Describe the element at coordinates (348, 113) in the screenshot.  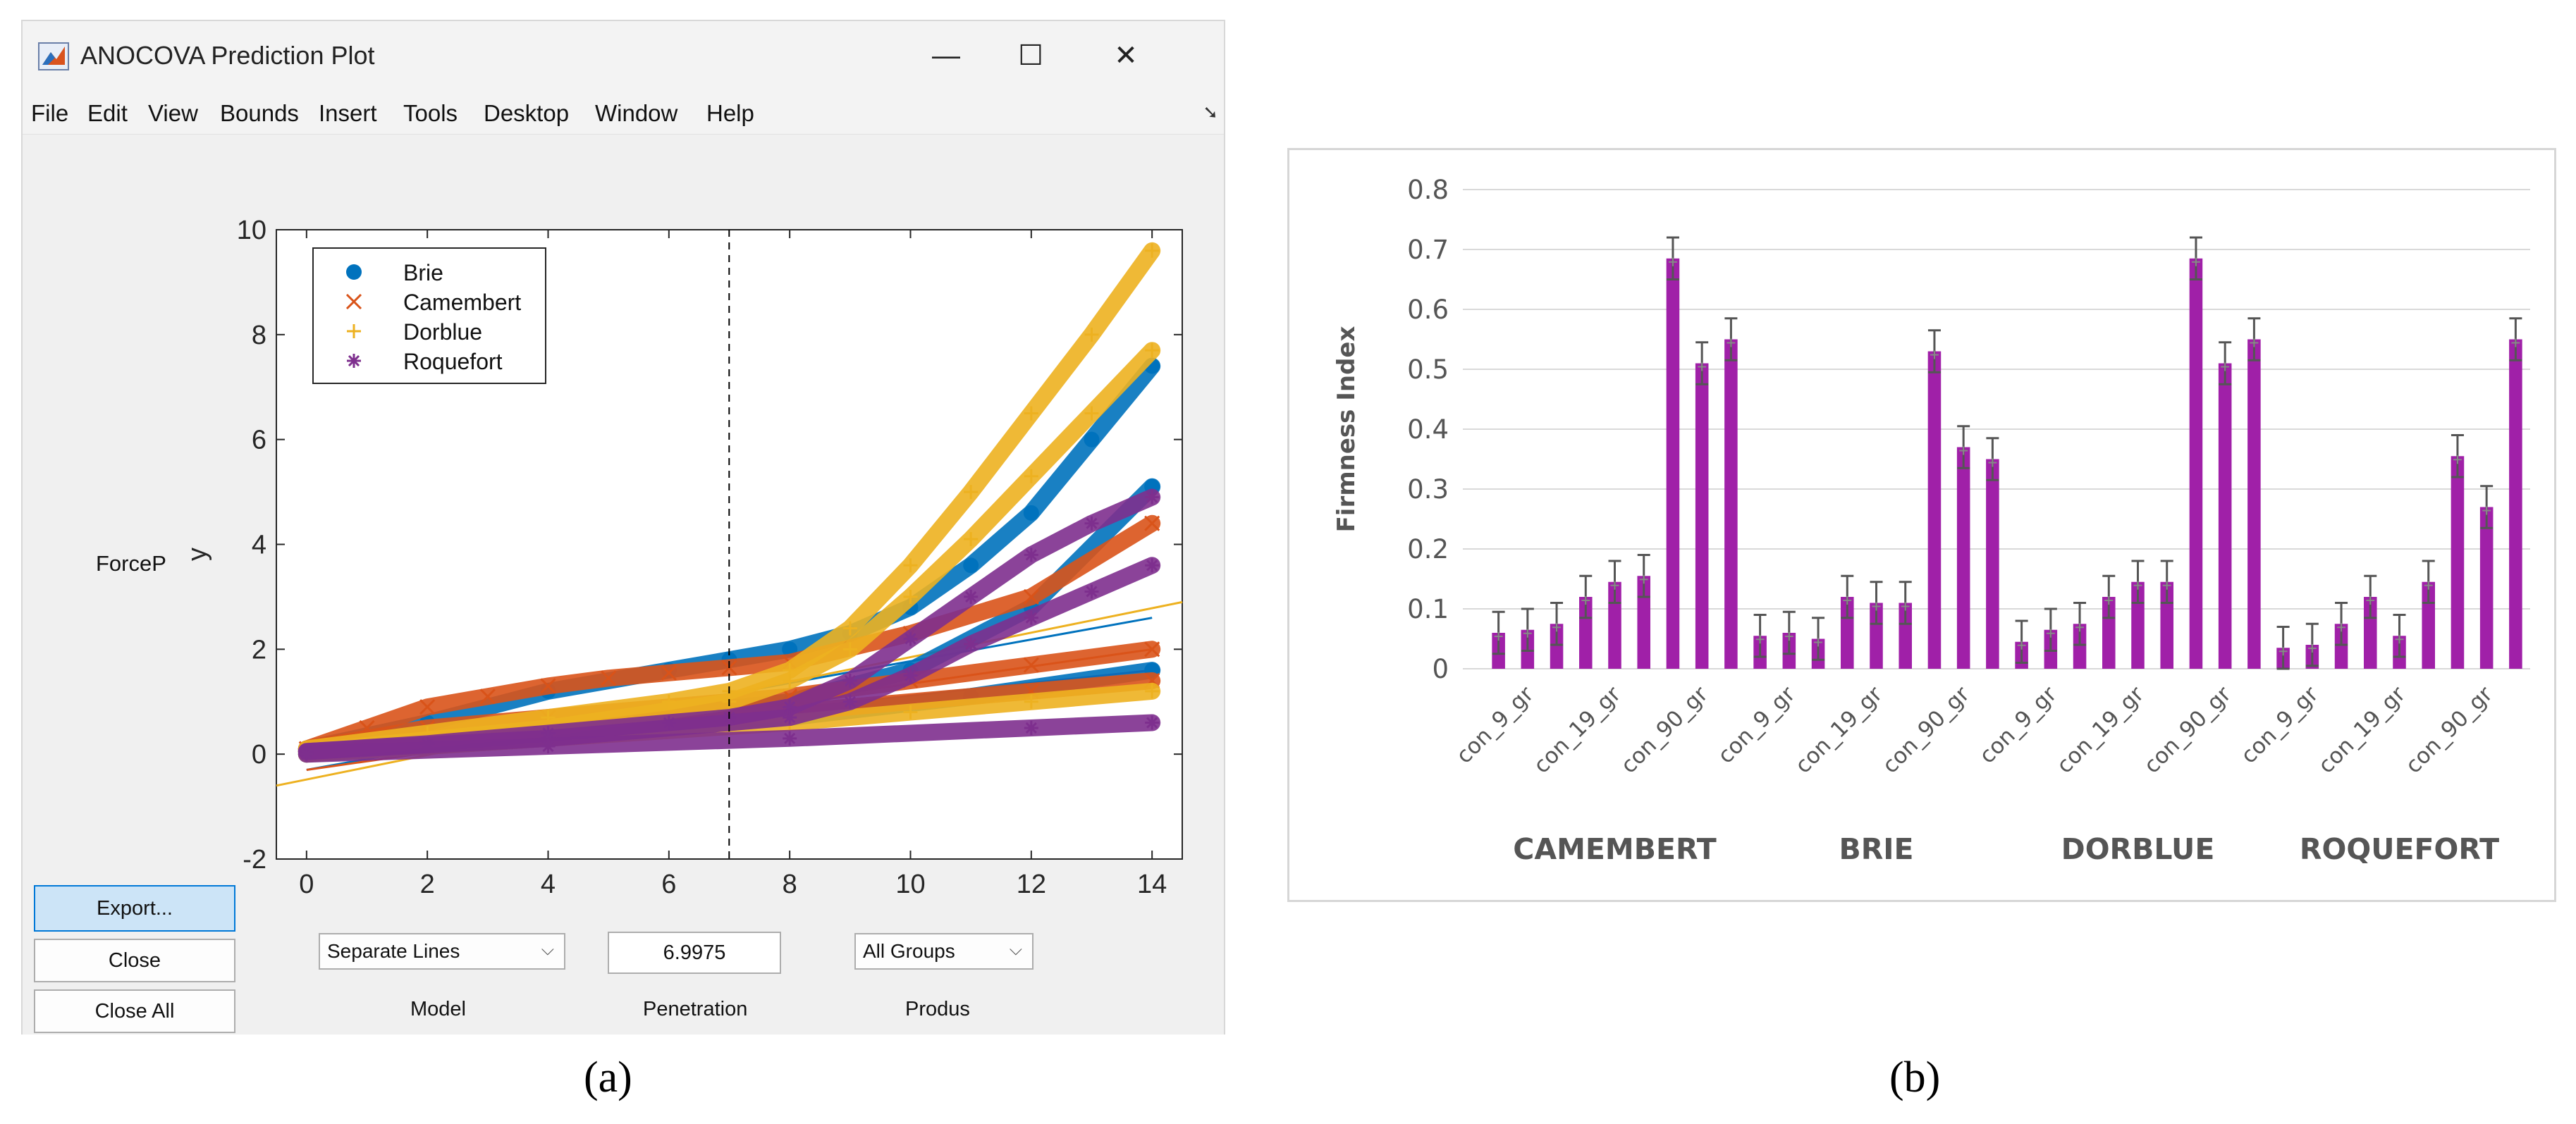
I see `menu-insert: Insert` at that location.